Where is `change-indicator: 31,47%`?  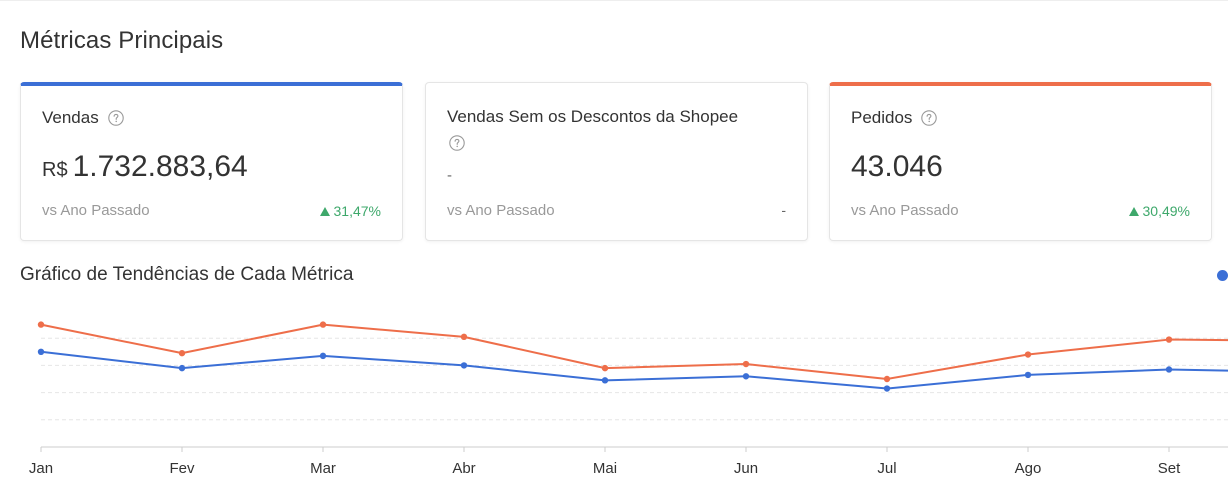 change-indicator: 31,47% is located at coordinates (350, 211).